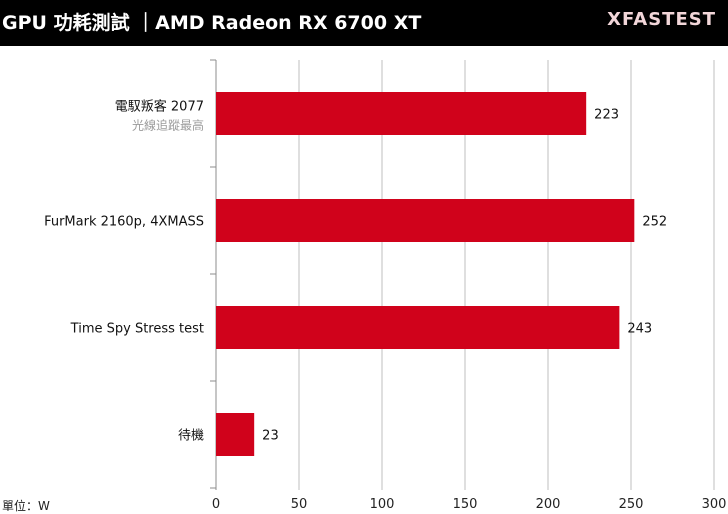 This screenshot has height=514, width=728. I want to click on chart-header: GPU 功耗測試 ｜AMD Radeon RX 6700 XT XFASTEST, so click(364, 23).